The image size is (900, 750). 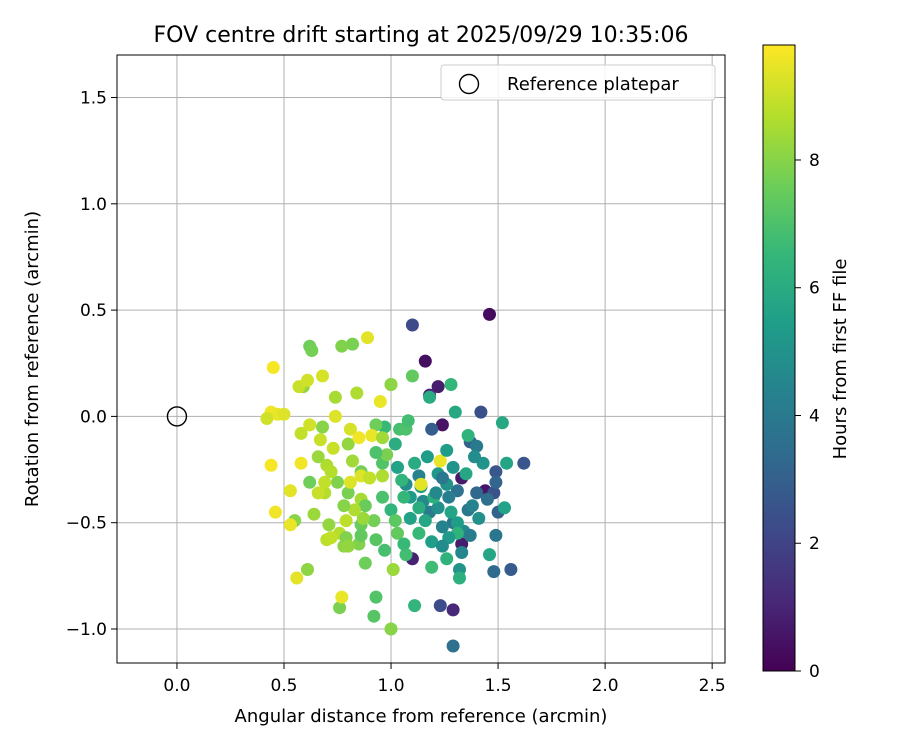 What do you see at coordinates (283, 686) in the screenshot?
I see `x-tick-label: 0.5` at bounding box center [283, 686].